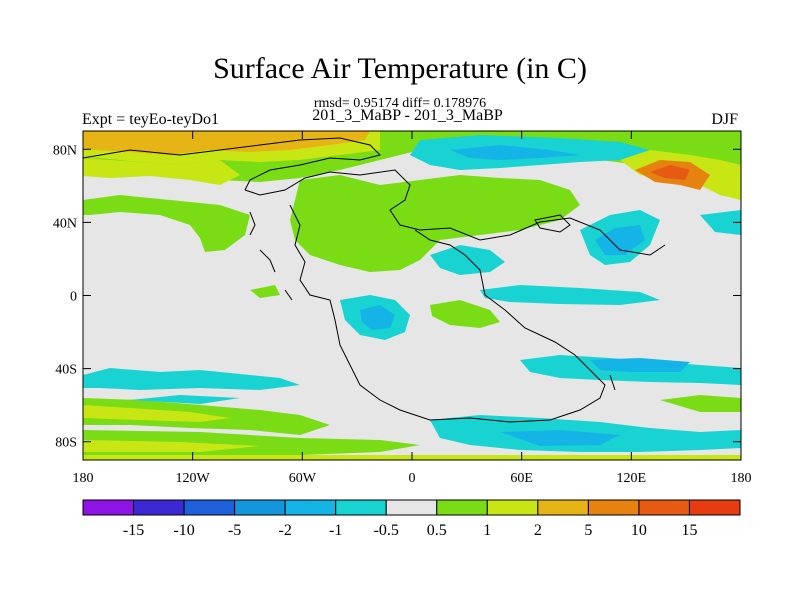  Describe the element at coordinates (407, 115) in the screenshot. I see `subtitle: 201_3_MaBP - 201_3_MaBP` at that location.